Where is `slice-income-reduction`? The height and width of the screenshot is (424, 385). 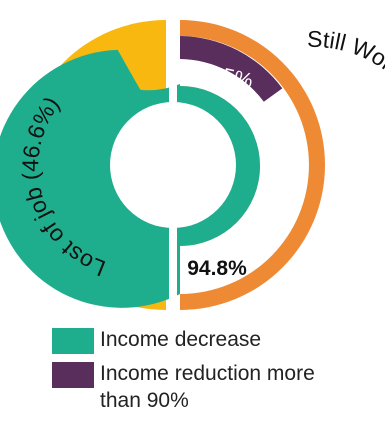
slice-income-reduction is located at coordinates (231, 69).